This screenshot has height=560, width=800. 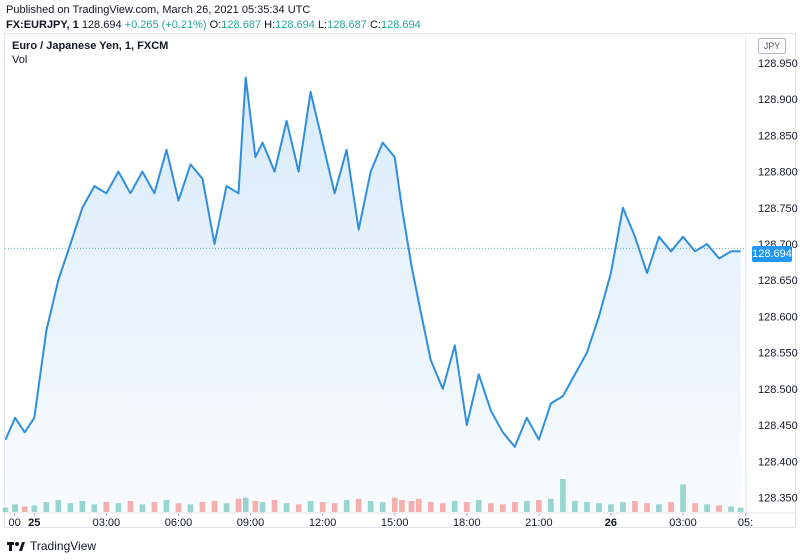 I want to click on y-tick-label: 128.400, so click(x=778, y=462).